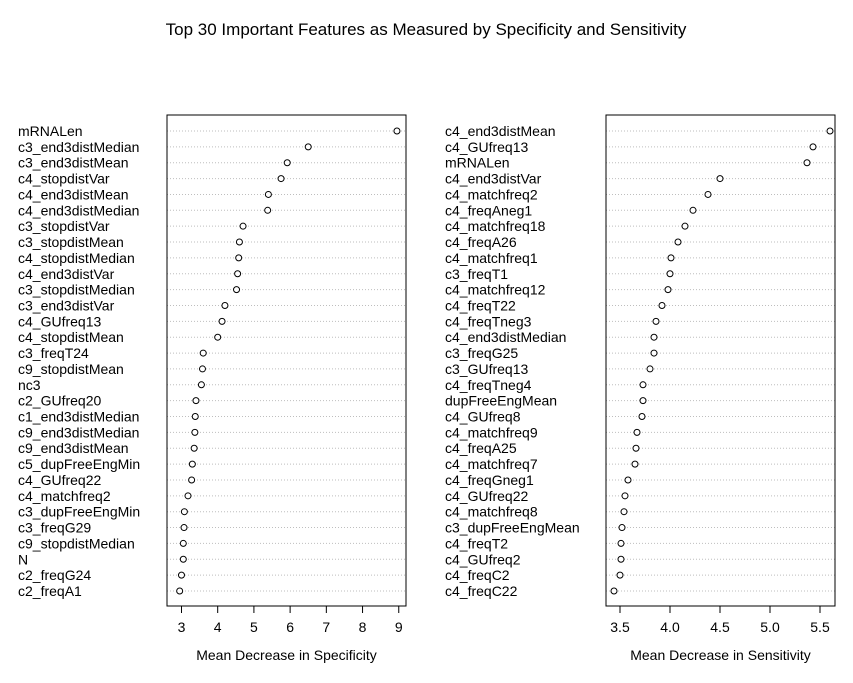  I want to click on x-axis-label: Mean Decrease in Sensitivity, so click(720, 655).